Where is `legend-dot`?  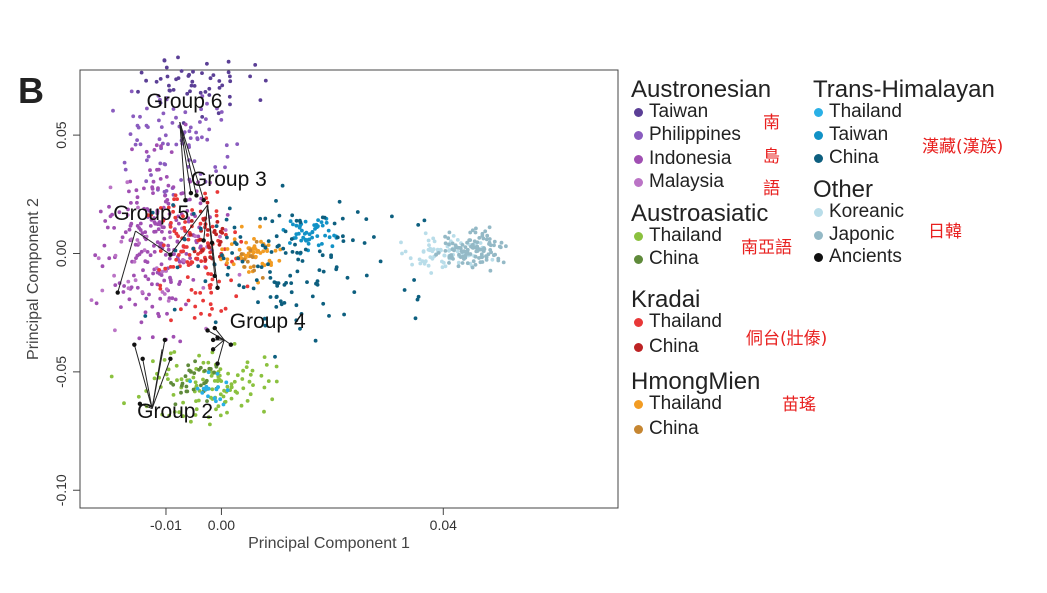
legend-dot is located at coordinates (638, 135).